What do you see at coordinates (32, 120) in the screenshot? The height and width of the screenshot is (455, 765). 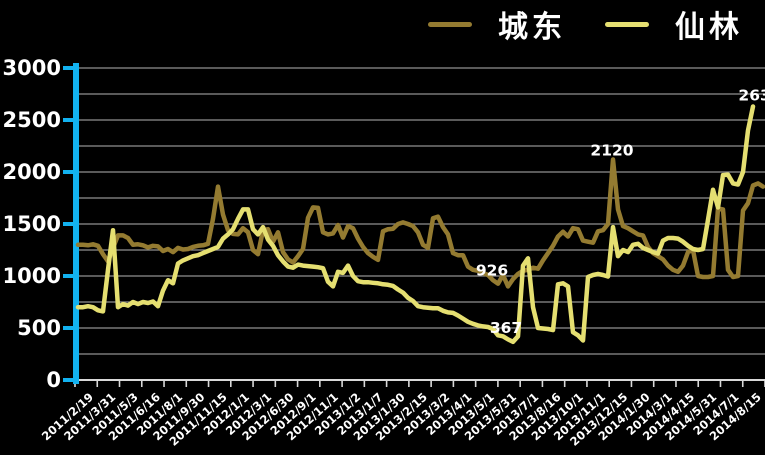 I see `y-axis-label: 2500` at bounding box center [32, 120].